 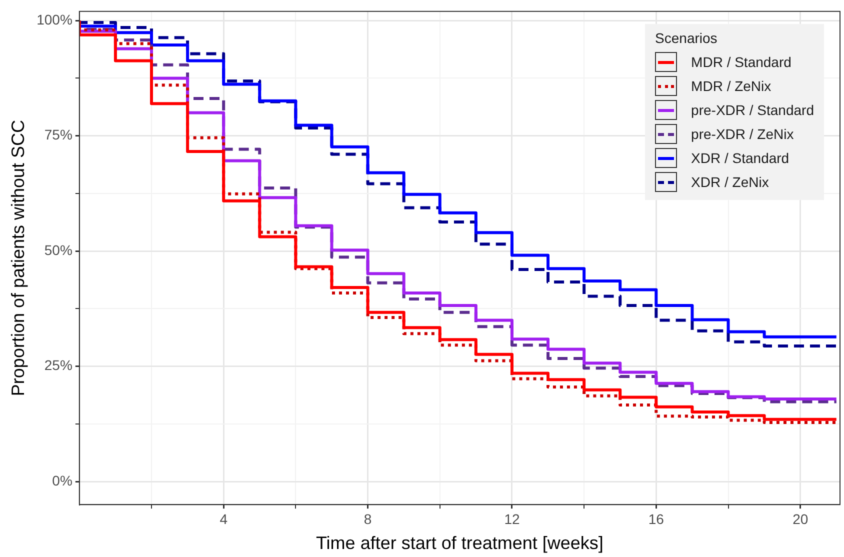 I want to click on legend-label: XDR / Standard, so click(x=740, y=158).